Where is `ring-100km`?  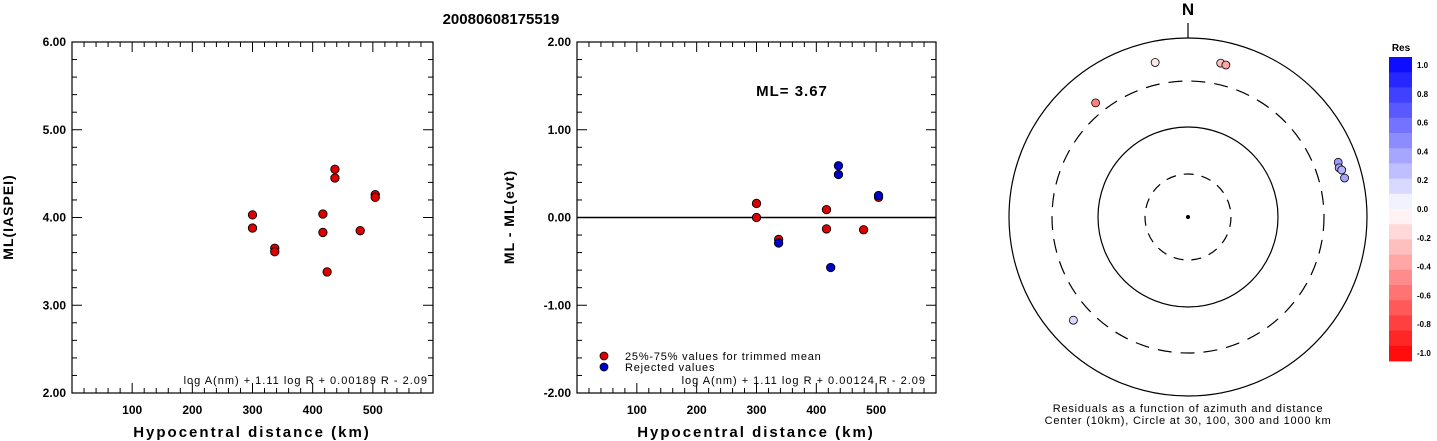 ring-100km is located at coordinates (1188, 217).